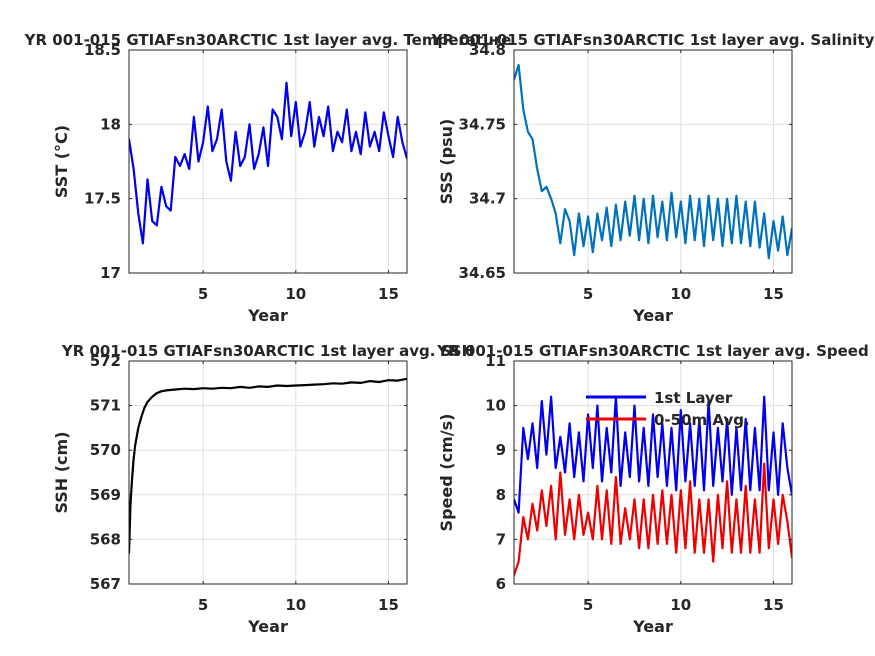  Describe the element at coordinates (105, 361) in the screenshot. I see `y-tick-label: 572` at that location.